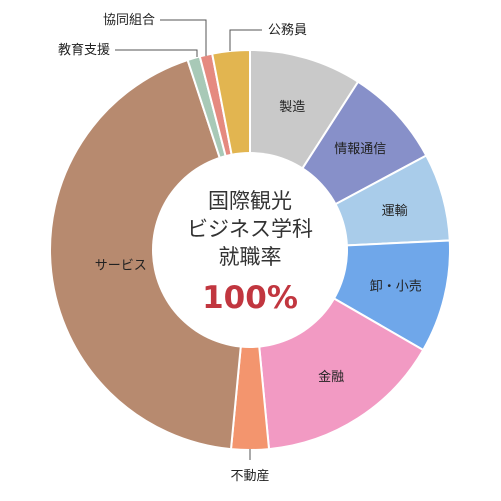 This screenshot has width=501, height=501. I want to click on center-title-line-3: 就職率, so click(250, 257).